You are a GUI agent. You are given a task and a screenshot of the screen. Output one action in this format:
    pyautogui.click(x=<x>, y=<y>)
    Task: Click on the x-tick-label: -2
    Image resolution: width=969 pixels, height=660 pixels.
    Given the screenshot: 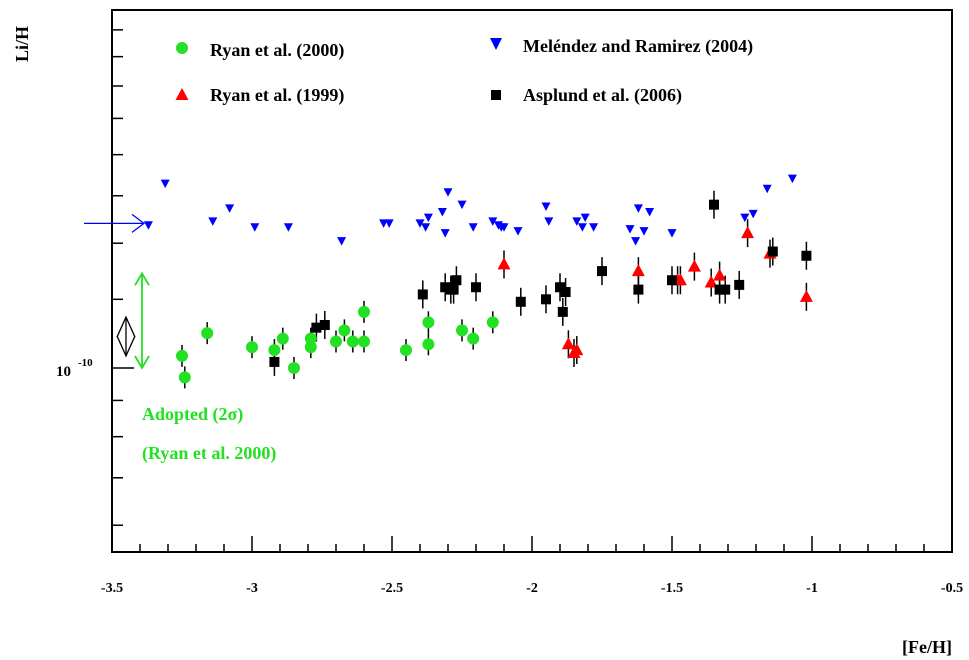 What is the action you would take?
    pyautogui.click(x=532, y=588)
    